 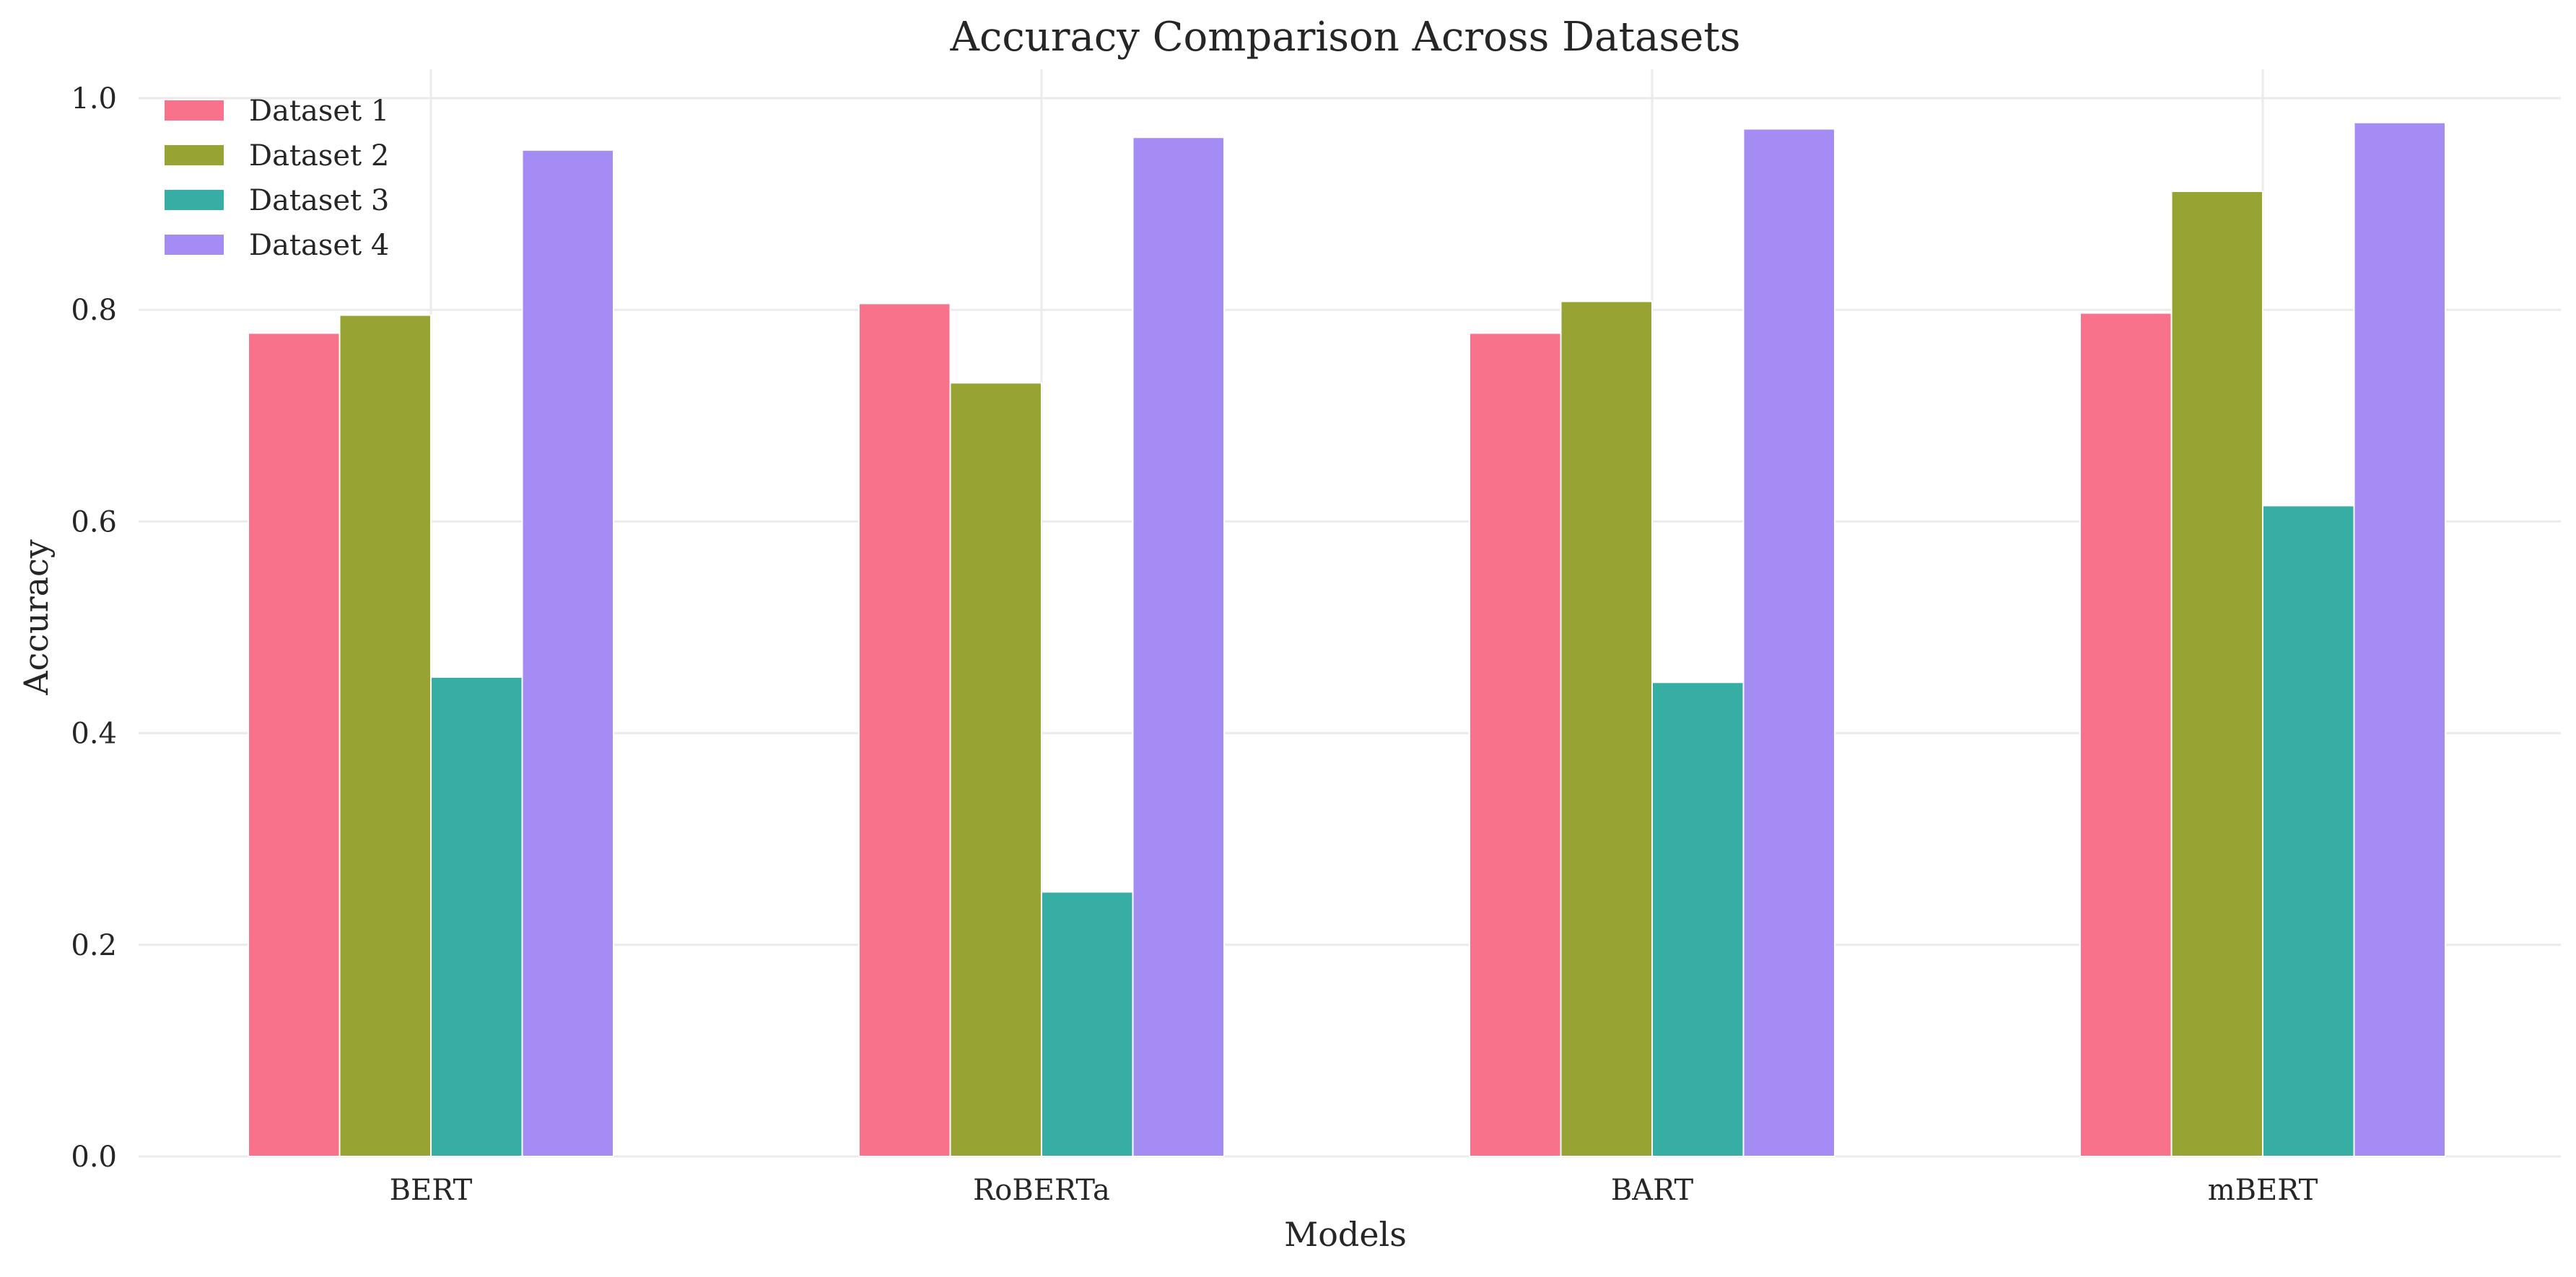 I want to click on y-tick-label: 0.4, so click(x=94, y=734).